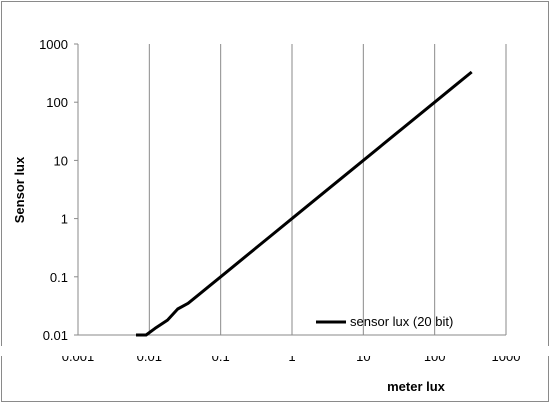 The image size is (552, 405). I want to click on y-tick-label: 0.01, so click(55, 335).